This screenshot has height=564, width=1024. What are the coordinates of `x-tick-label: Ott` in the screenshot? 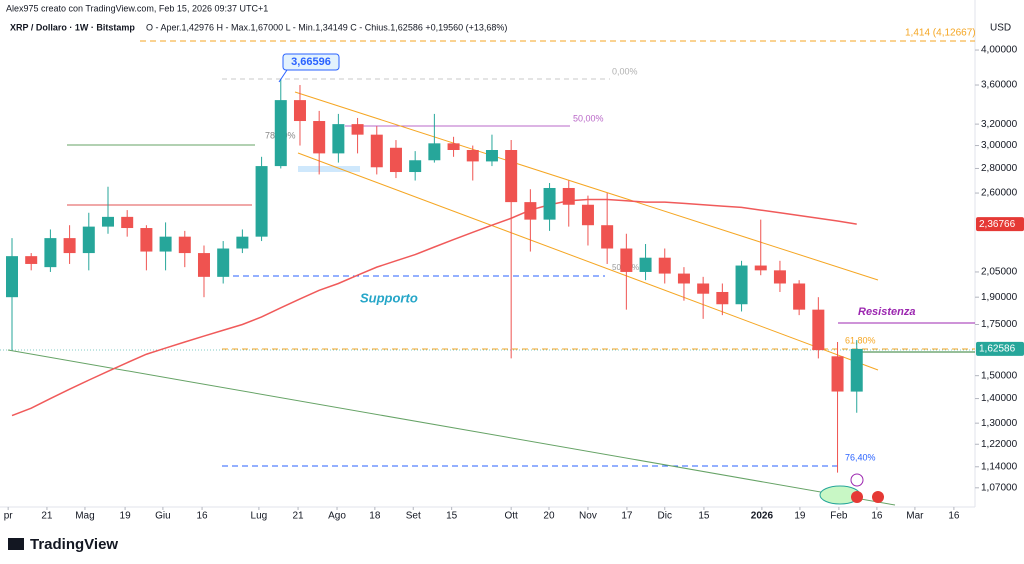 It's located at (511, 516).